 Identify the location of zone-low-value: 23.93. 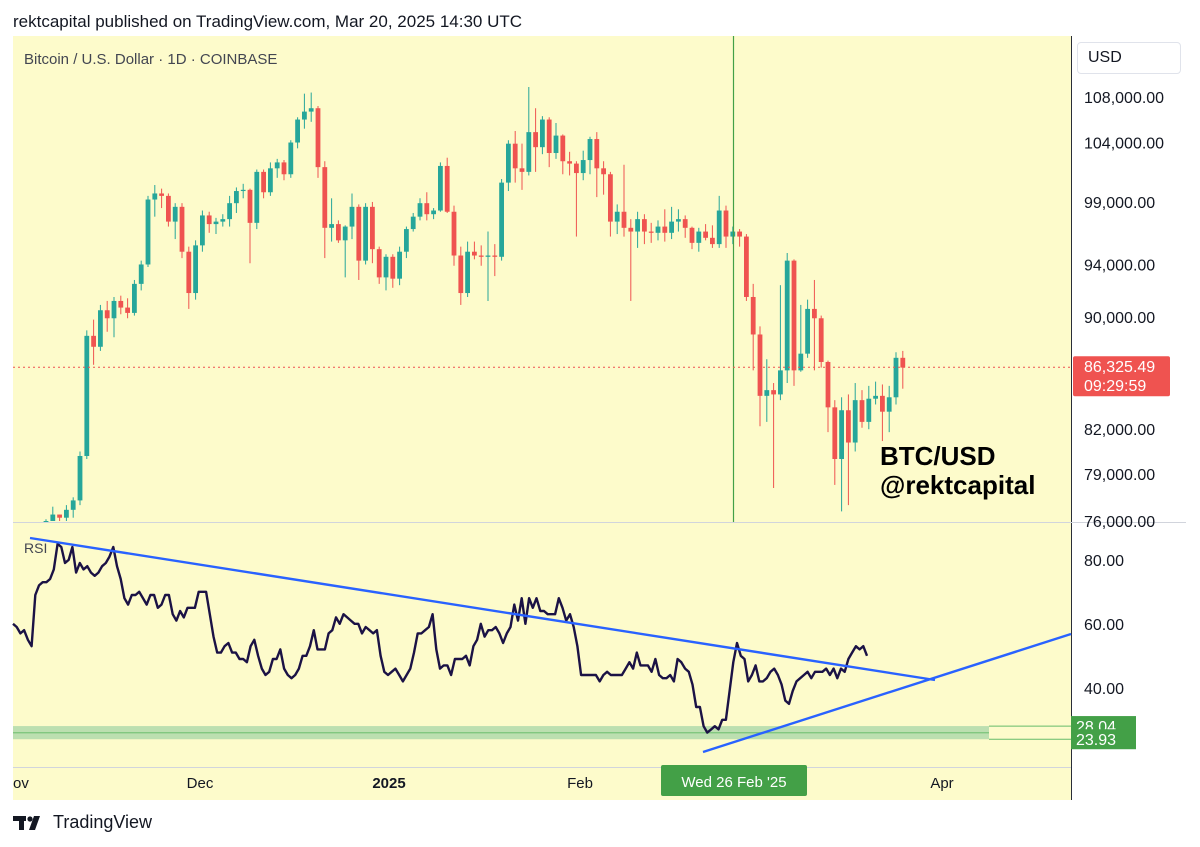
(1096, 740).